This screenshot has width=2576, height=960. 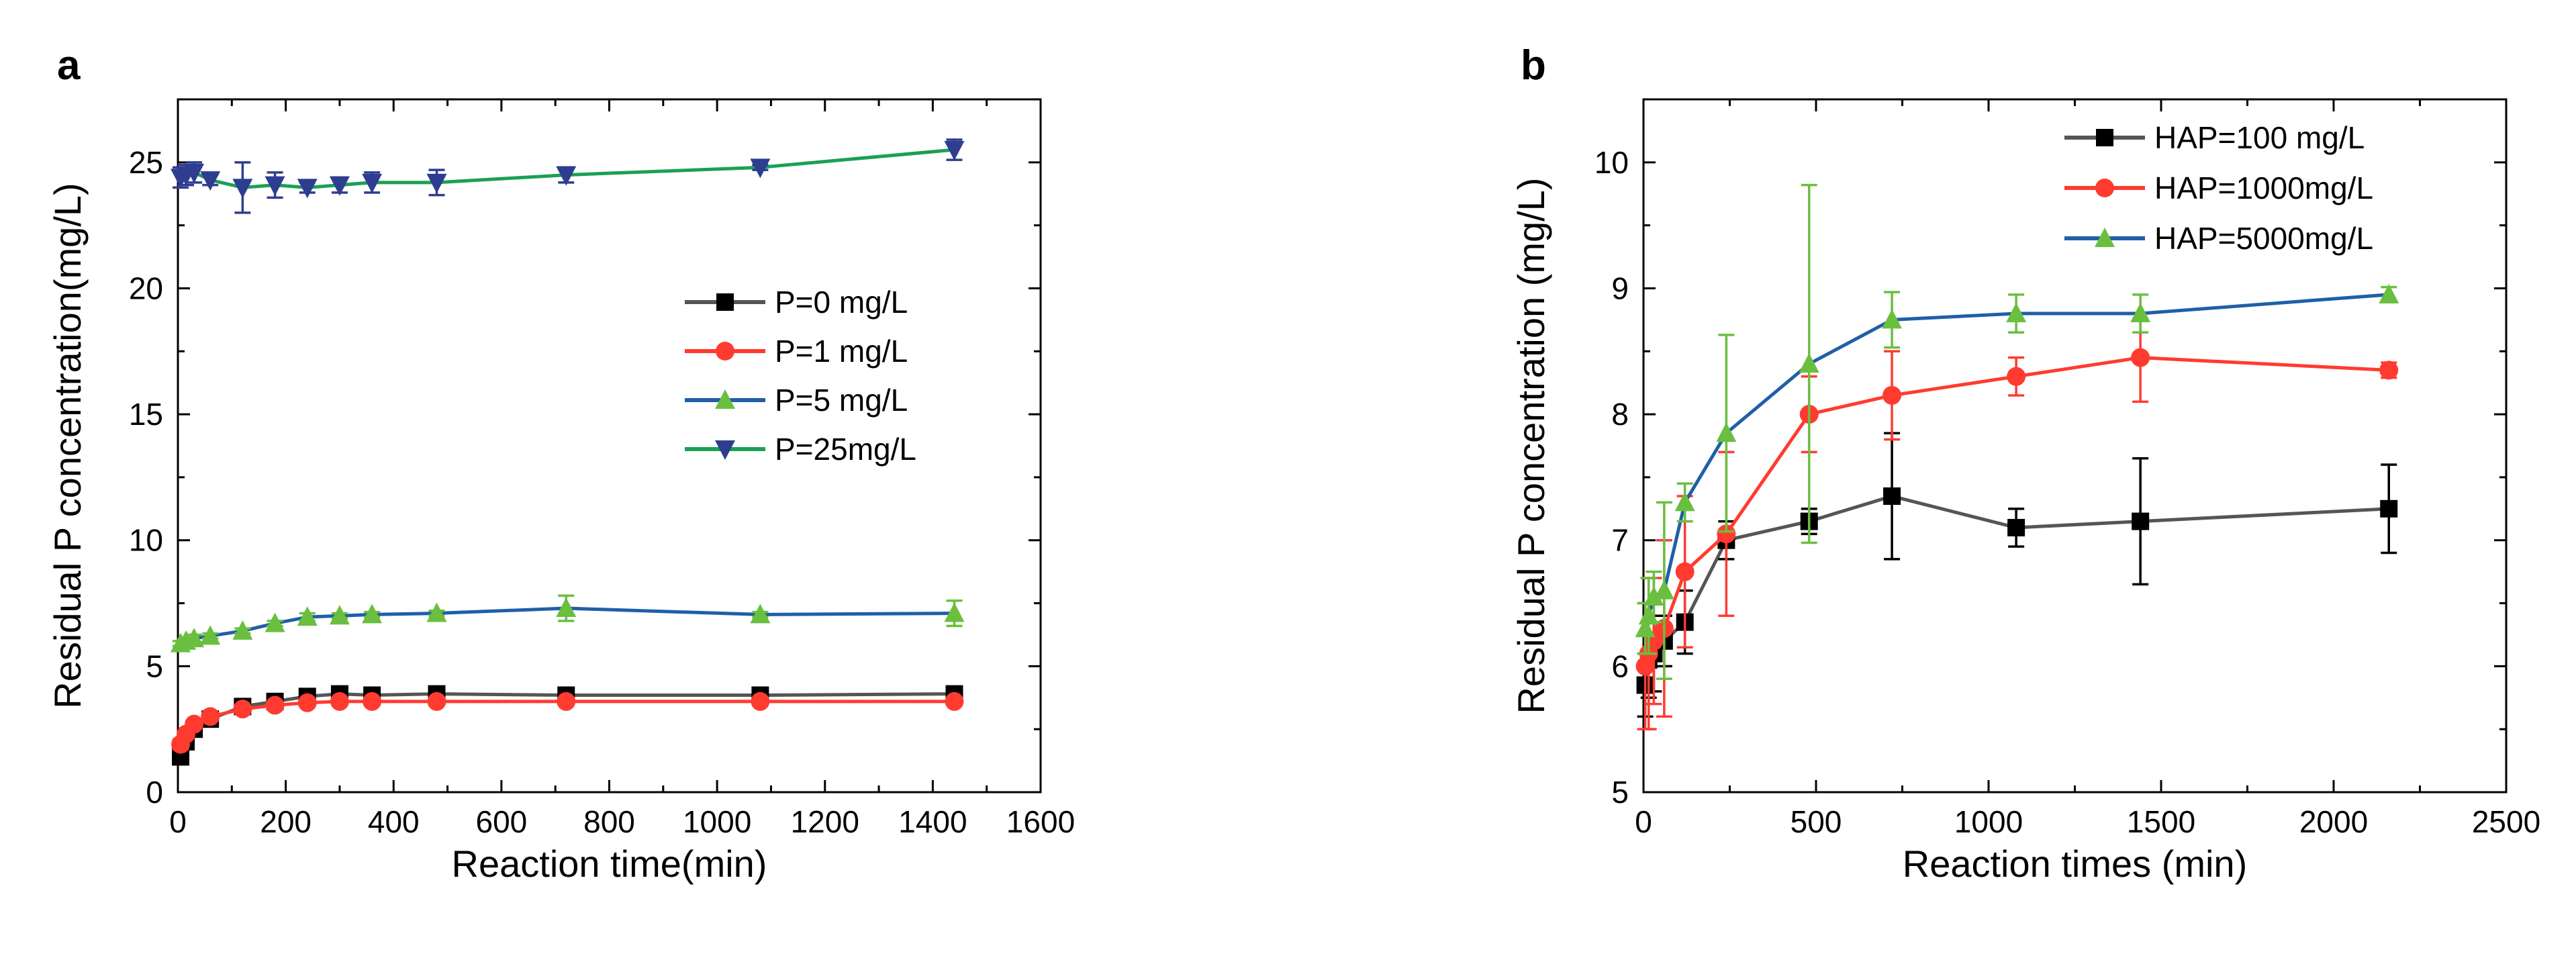 I want to click on x-tick-label: 1000, so click(x=717, y=821).